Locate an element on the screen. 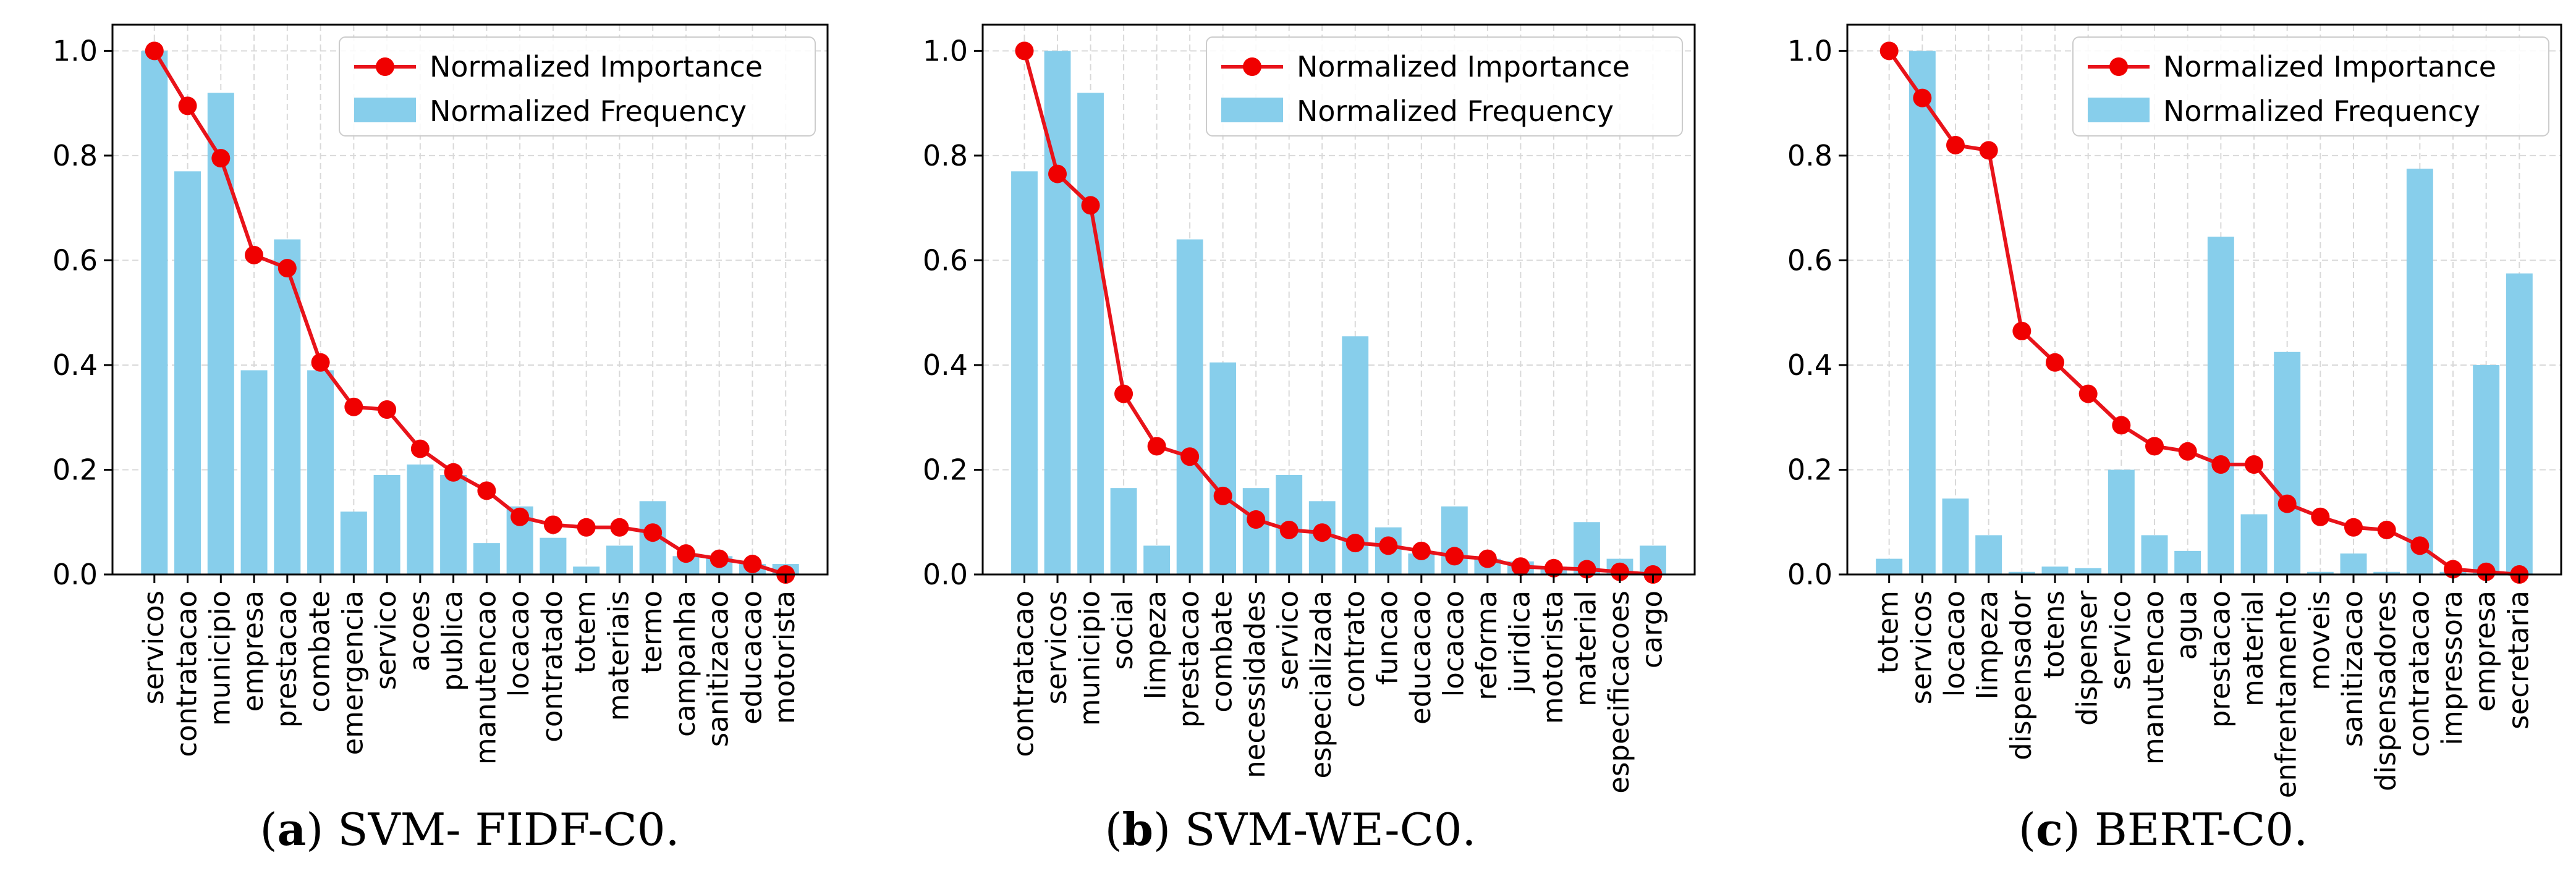 The image size is (2576, 879). bar-servico is located at coordinates (386, 524).